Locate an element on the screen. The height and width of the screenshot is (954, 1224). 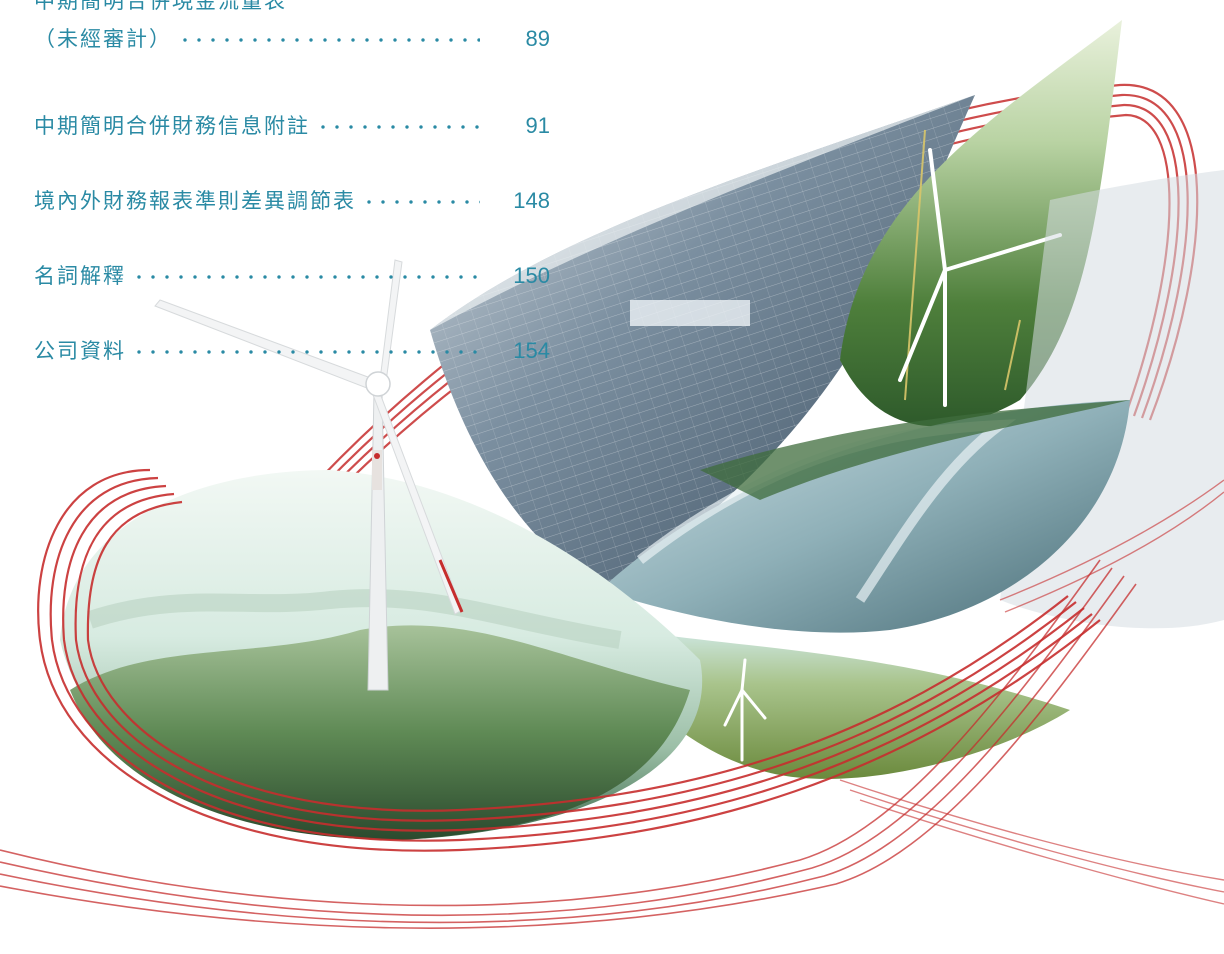
toc-entry-cash-flow: 中期簡明合併現金流量表 （未經審計） 89 is located at coordinates (292, 25).